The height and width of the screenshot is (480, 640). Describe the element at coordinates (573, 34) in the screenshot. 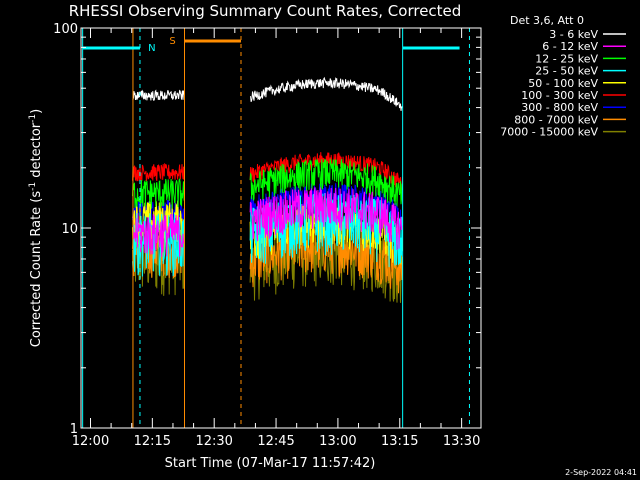

I see `legend-label-0: 3 - 6 keV` at that location.